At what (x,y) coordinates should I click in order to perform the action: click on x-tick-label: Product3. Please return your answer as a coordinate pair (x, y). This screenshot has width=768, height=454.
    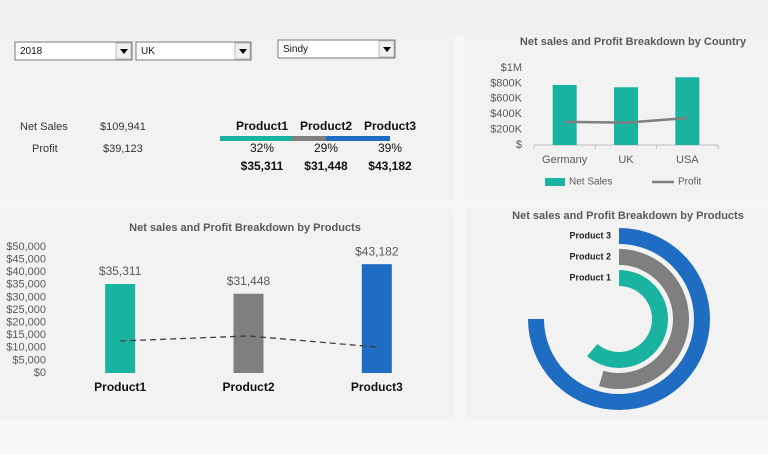
    Looking at the image, I should click on (377, 387).